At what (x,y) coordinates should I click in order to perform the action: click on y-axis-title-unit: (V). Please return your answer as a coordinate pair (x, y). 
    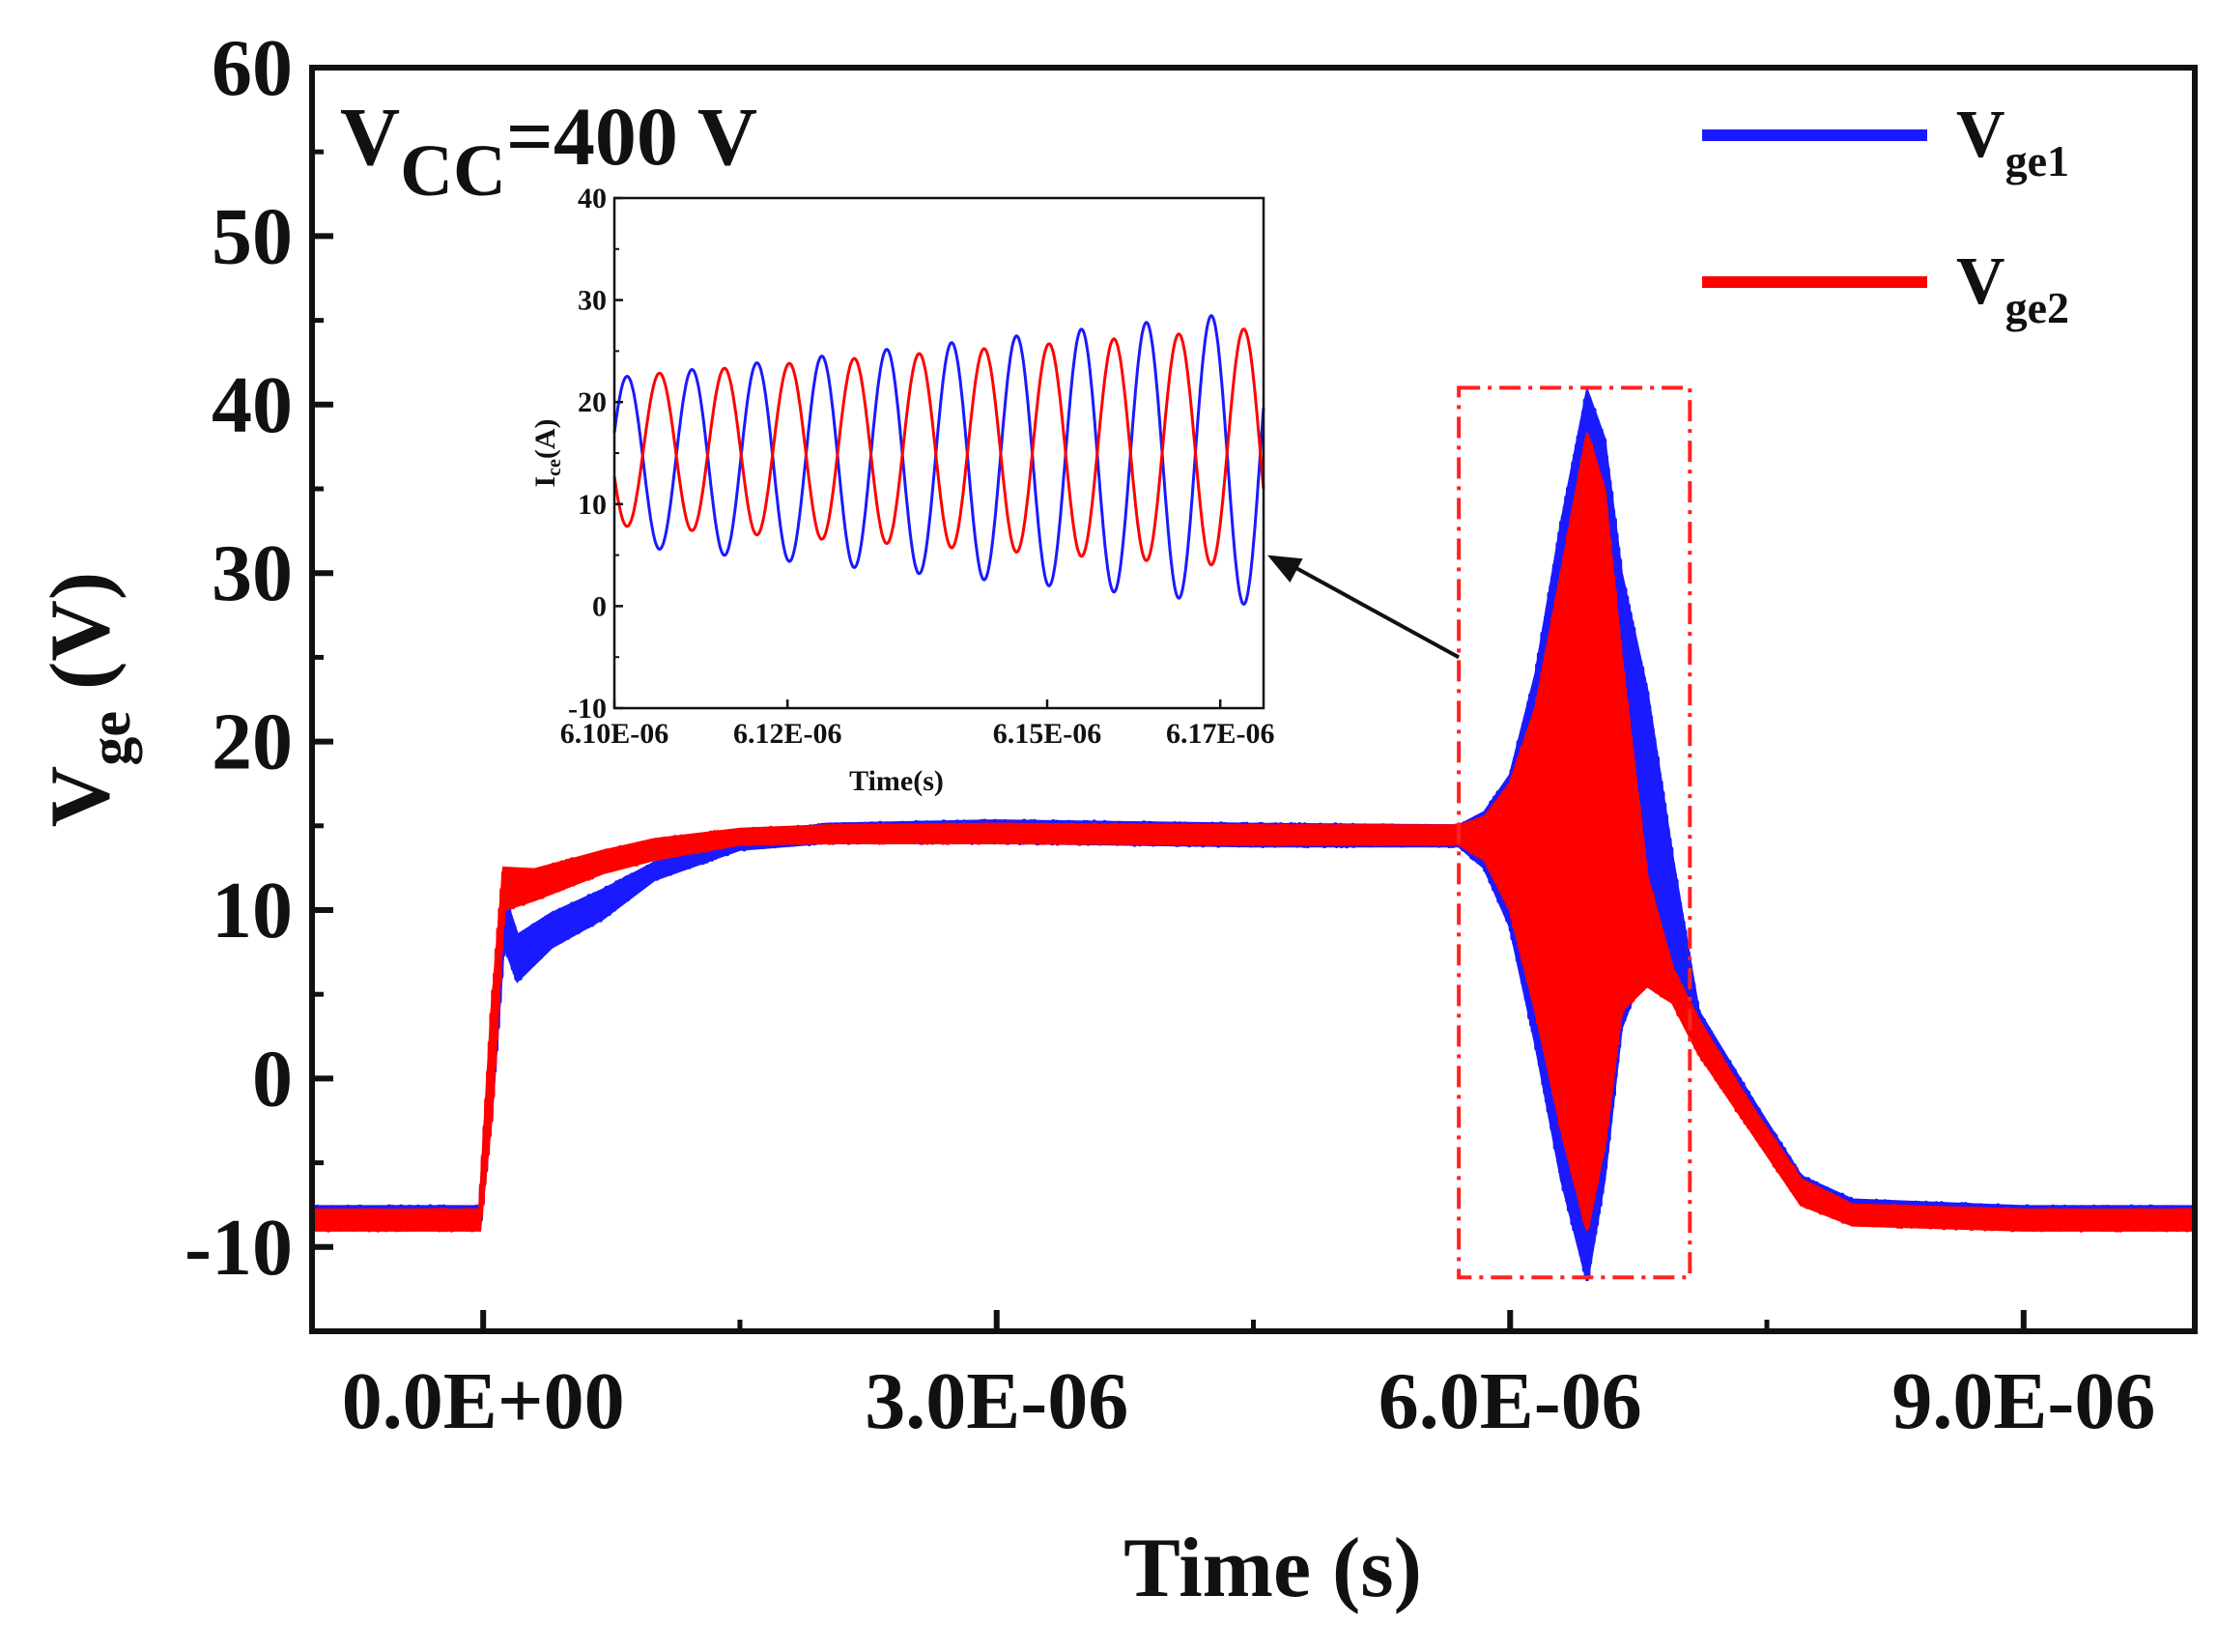
    Looking at the image, I should click on (81, 641).